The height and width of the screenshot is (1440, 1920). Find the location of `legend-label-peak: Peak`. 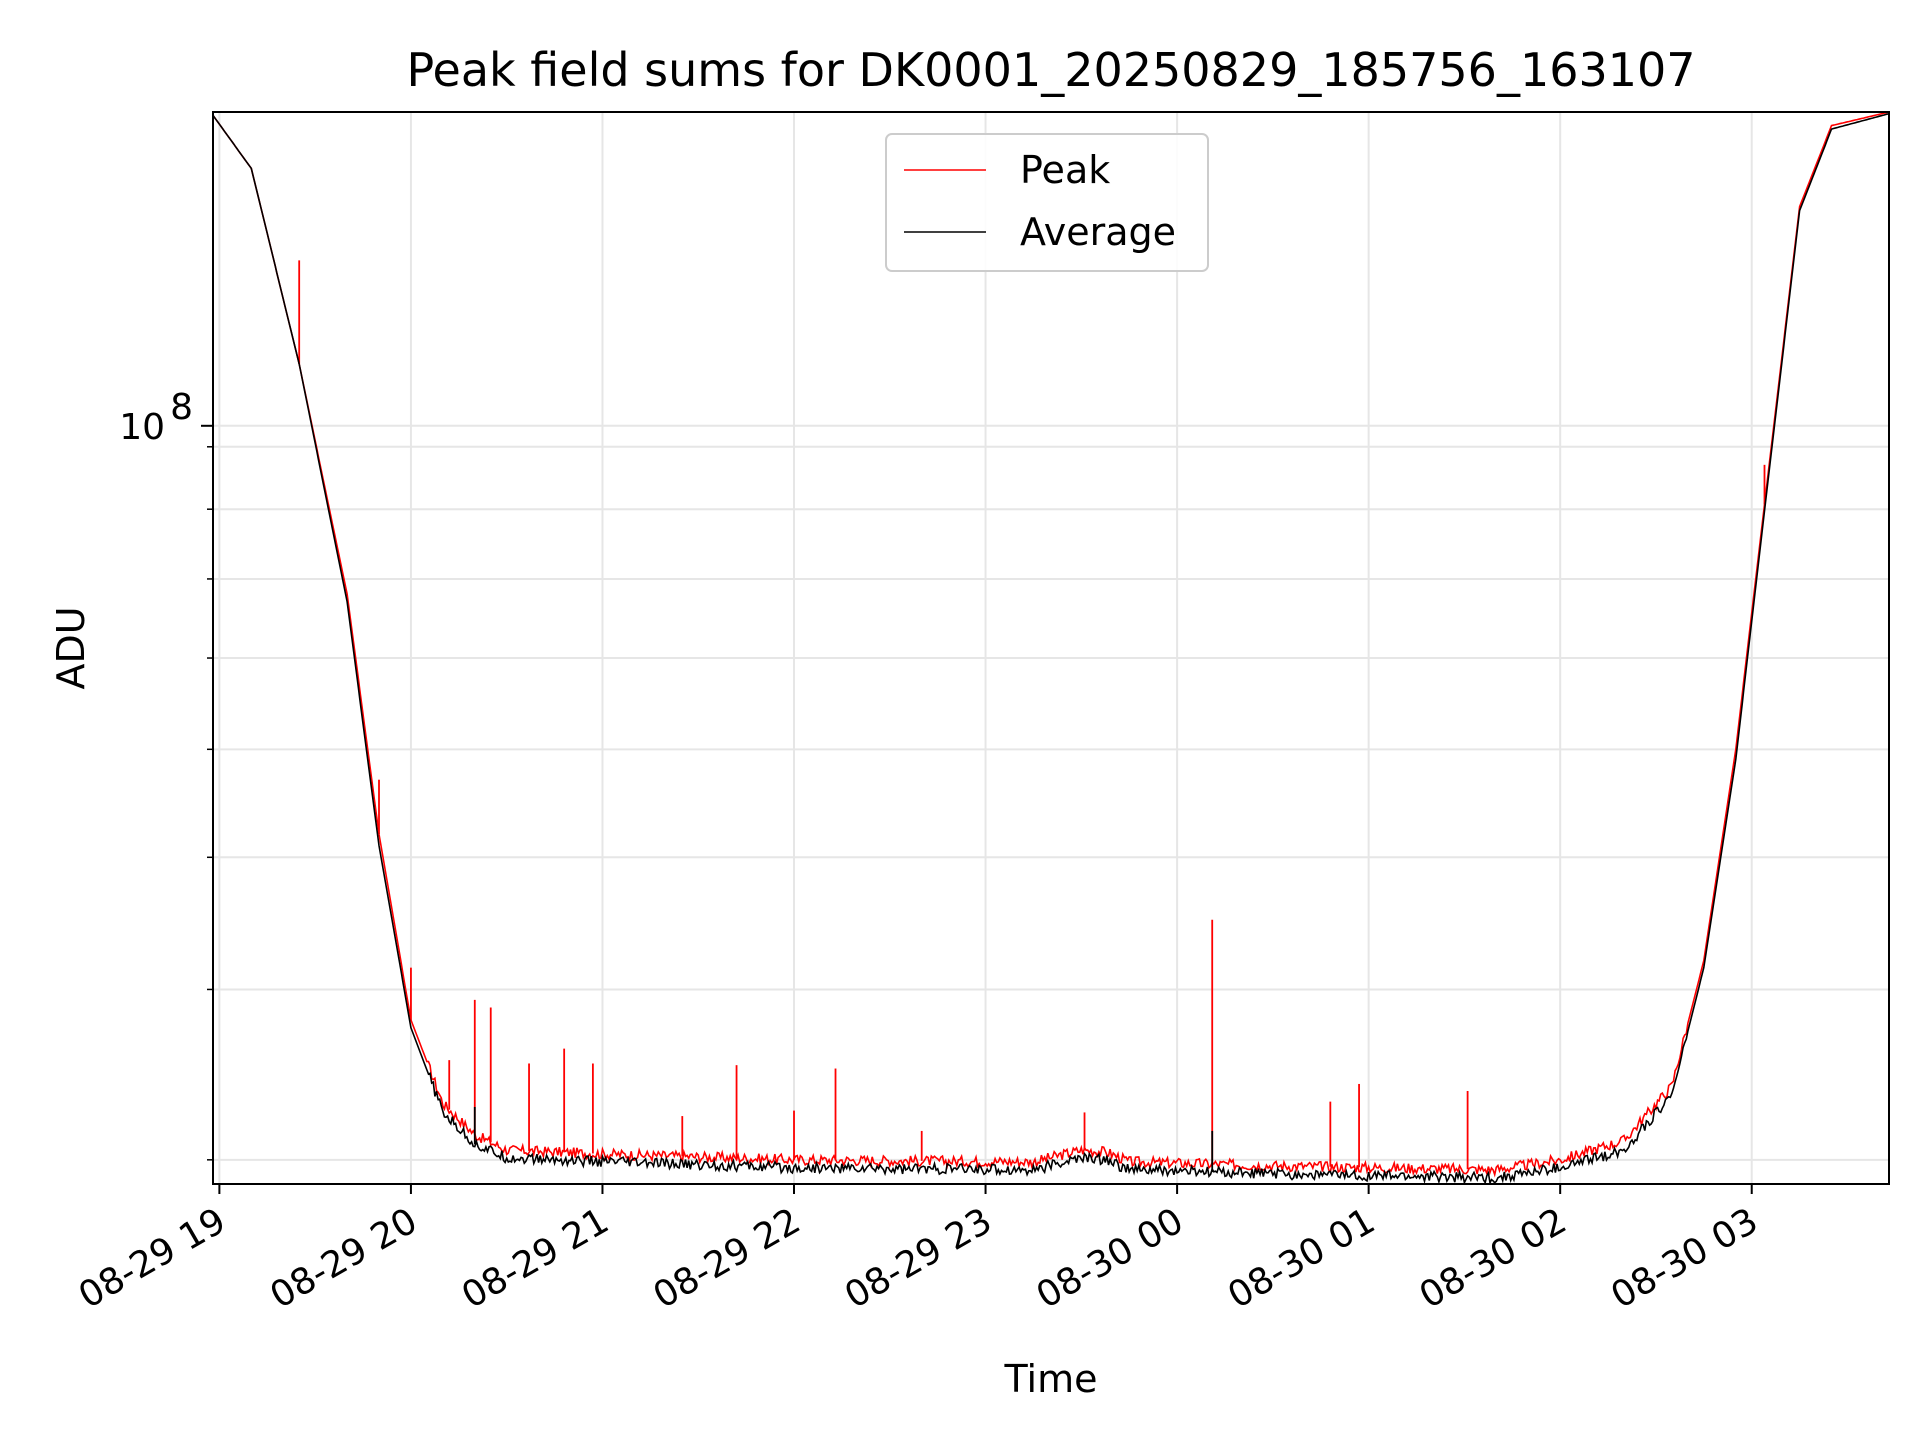

legend-label-peak: Peak is located at coordinates (1065, 170).